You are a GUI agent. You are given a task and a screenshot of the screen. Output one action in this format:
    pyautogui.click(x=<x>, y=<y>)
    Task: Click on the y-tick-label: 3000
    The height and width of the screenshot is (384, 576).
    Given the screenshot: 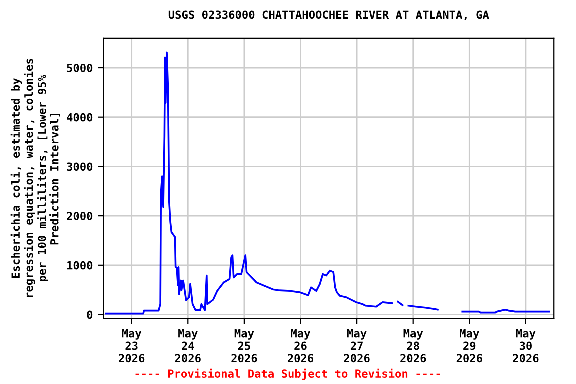 What is the action you would take?
    pyautogui.click(x=80, y=167)
    